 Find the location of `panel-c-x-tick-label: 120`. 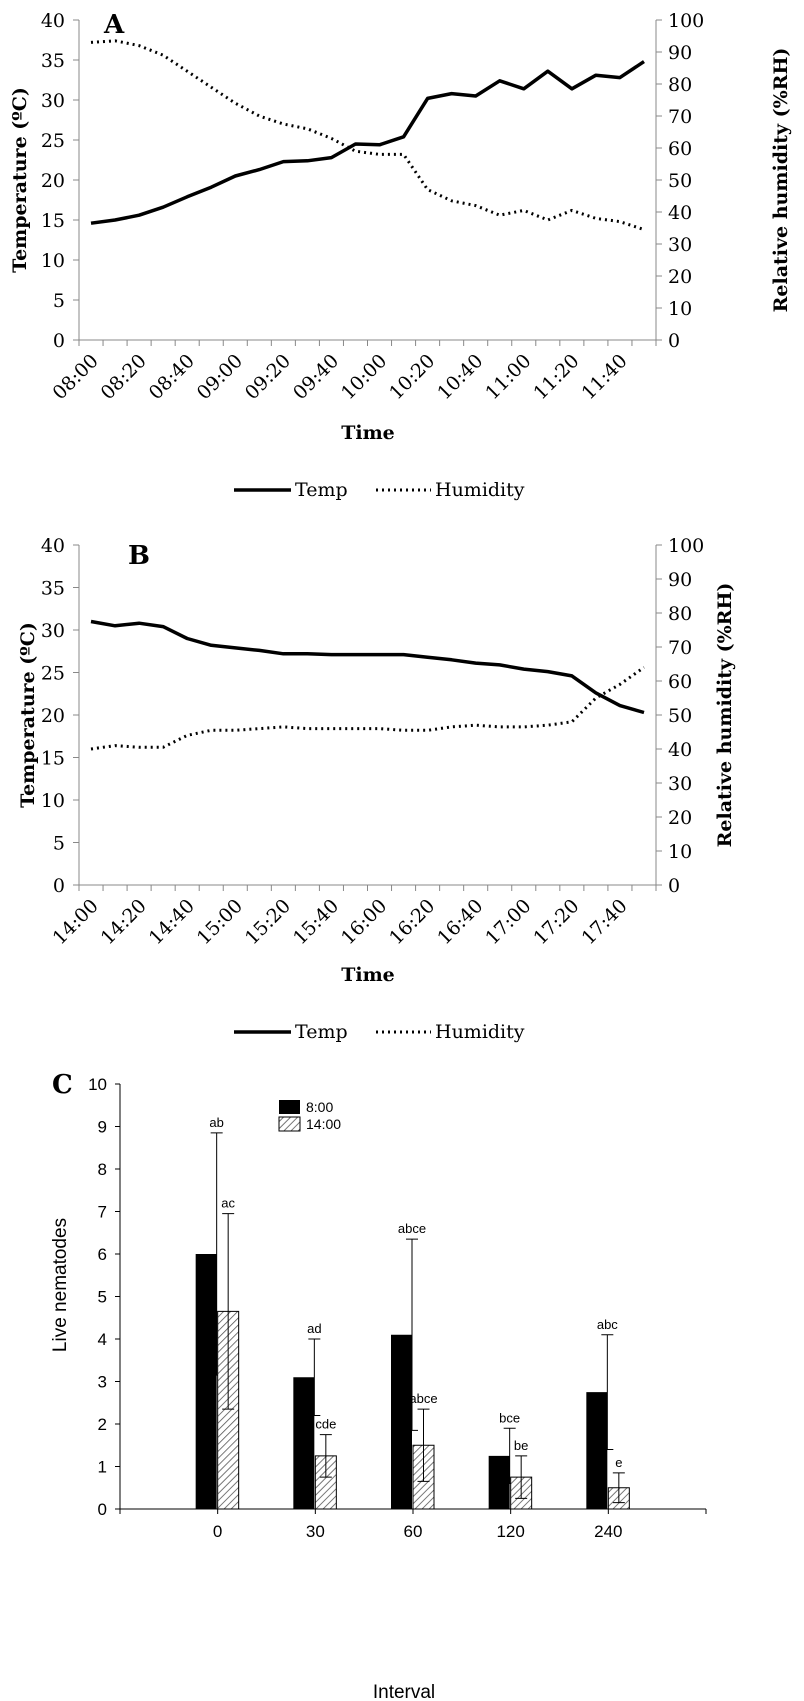

panel-c-x-tick-label: 120 is located at coordinates (510, 1531).